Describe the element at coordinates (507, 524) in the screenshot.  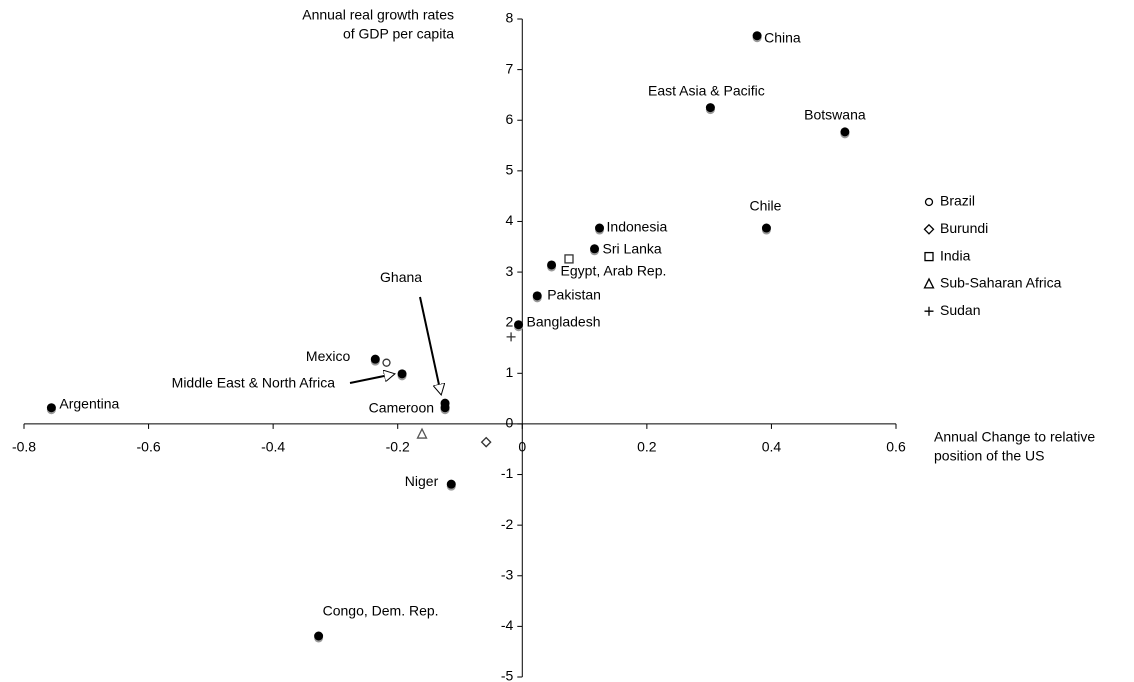
I see `y-tick-label: -2` at that location.